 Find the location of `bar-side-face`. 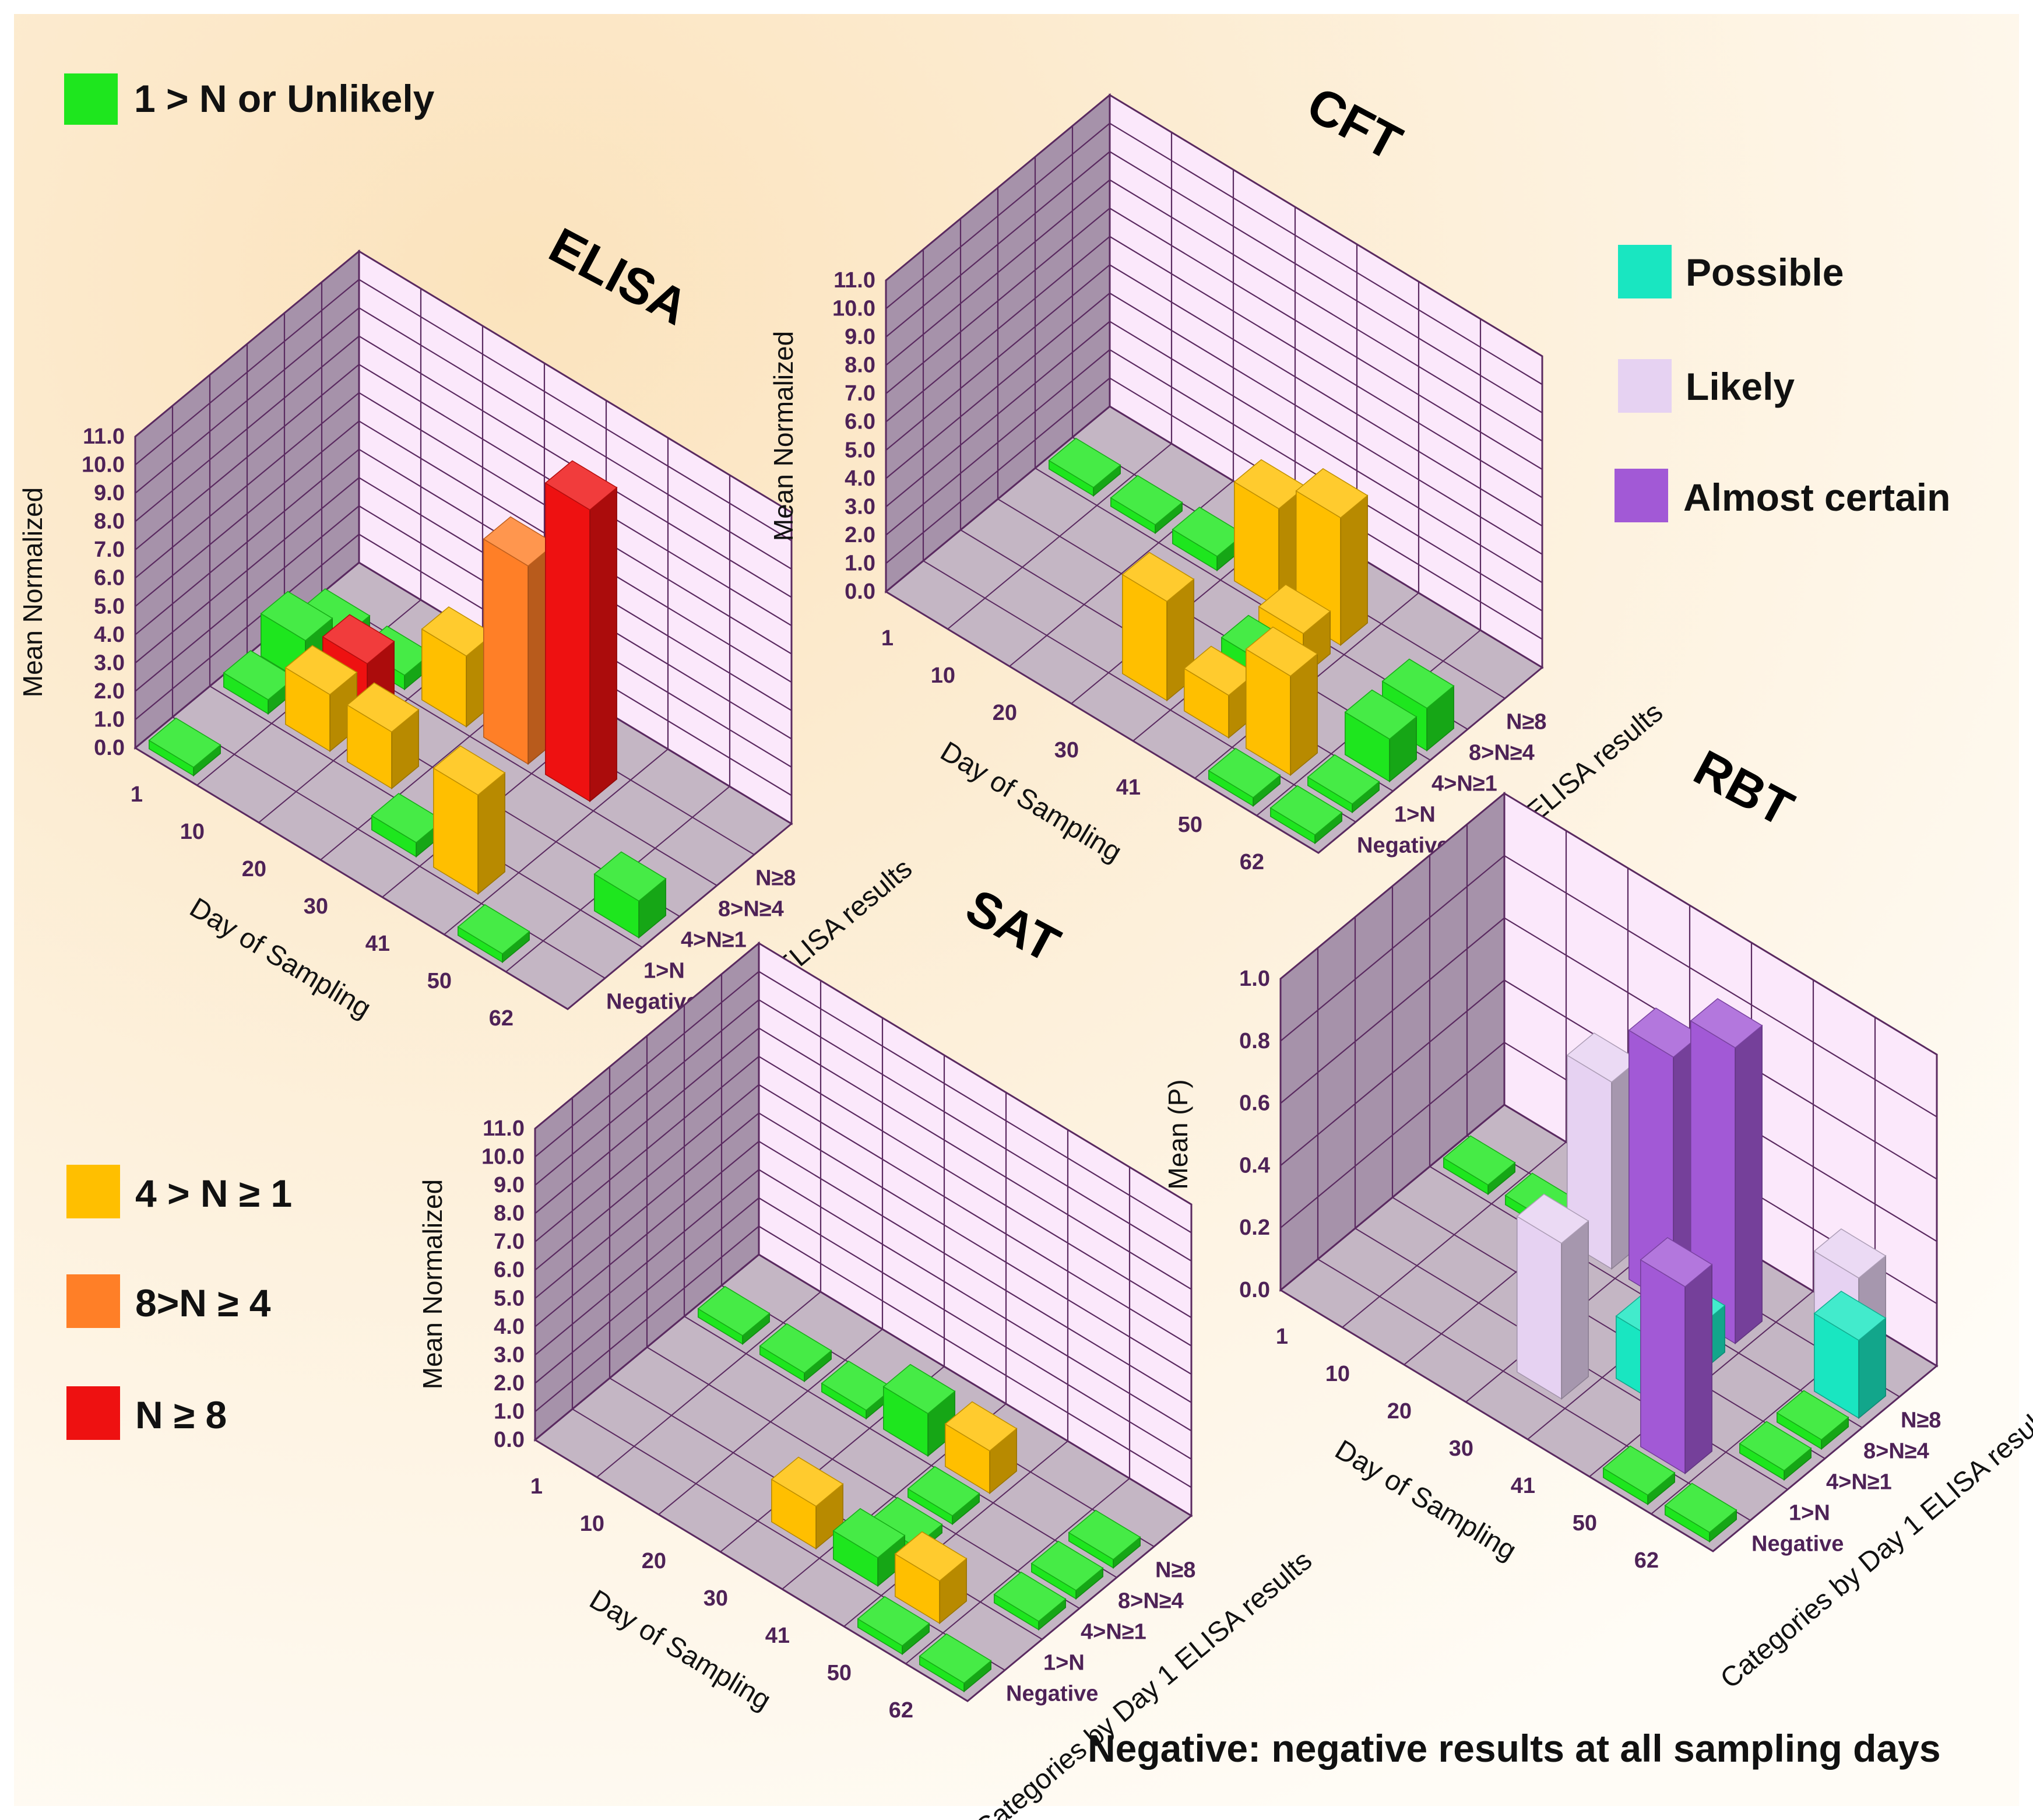

bar-side-face is located at coordinates (603, 644).